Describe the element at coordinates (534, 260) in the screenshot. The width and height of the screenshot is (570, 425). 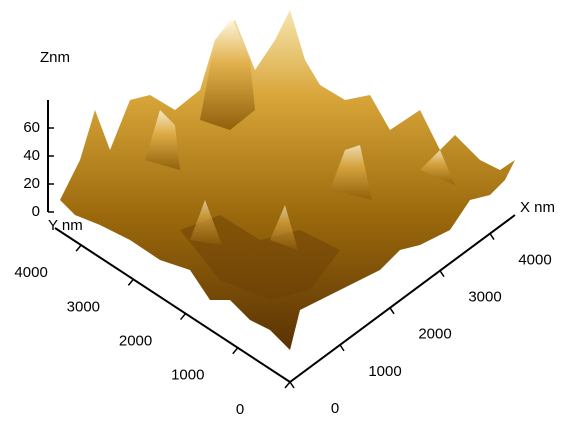
I see `x-tick-label: 4000` at that location.